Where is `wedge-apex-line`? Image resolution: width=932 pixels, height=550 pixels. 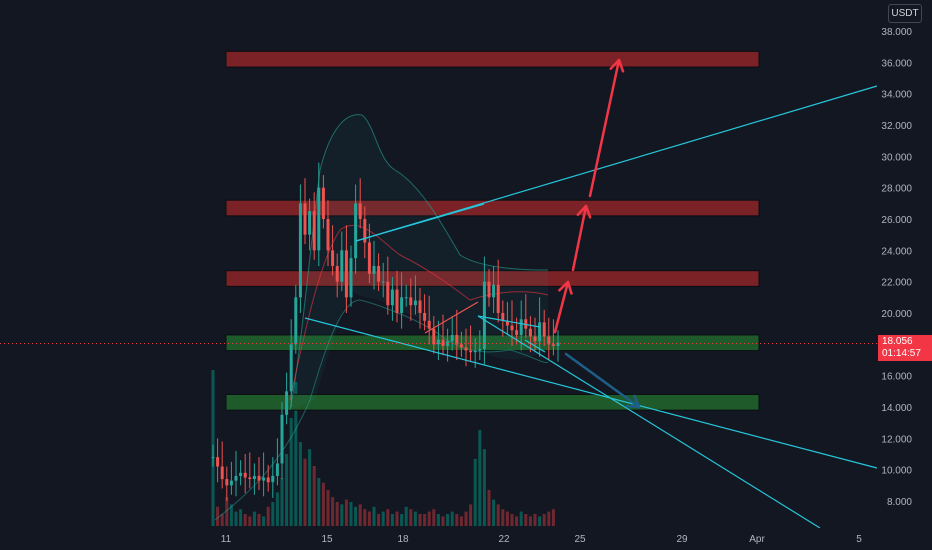
wedge-apex-line is located at coordinates (535, 346).